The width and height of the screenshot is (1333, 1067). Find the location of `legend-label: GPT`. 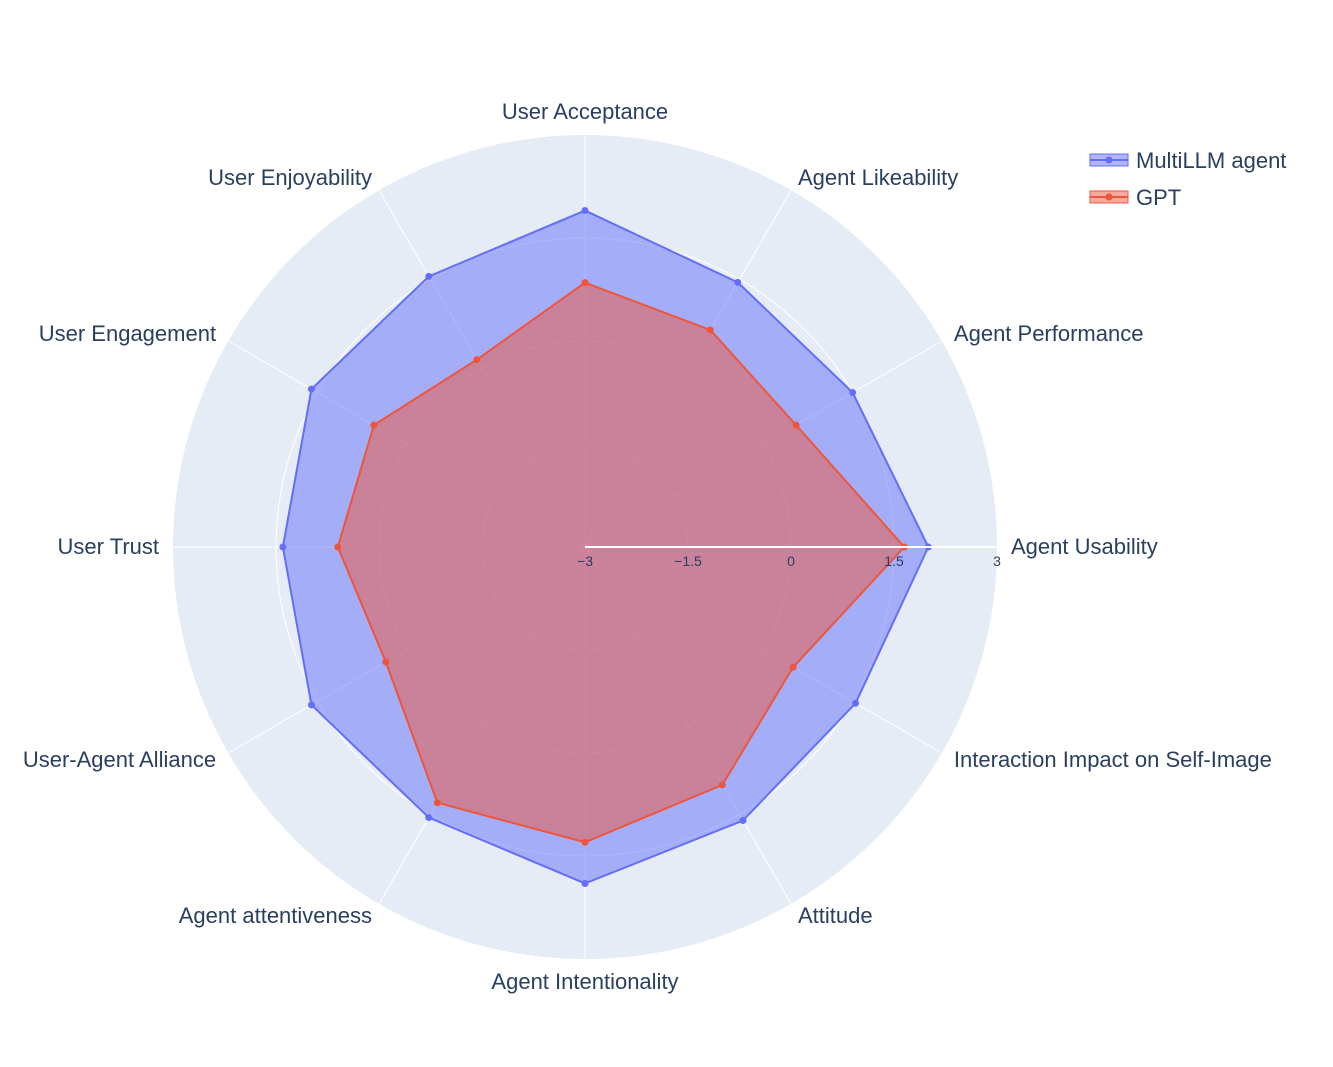

legend-label: GPT is located at coordinates (1158, 197).